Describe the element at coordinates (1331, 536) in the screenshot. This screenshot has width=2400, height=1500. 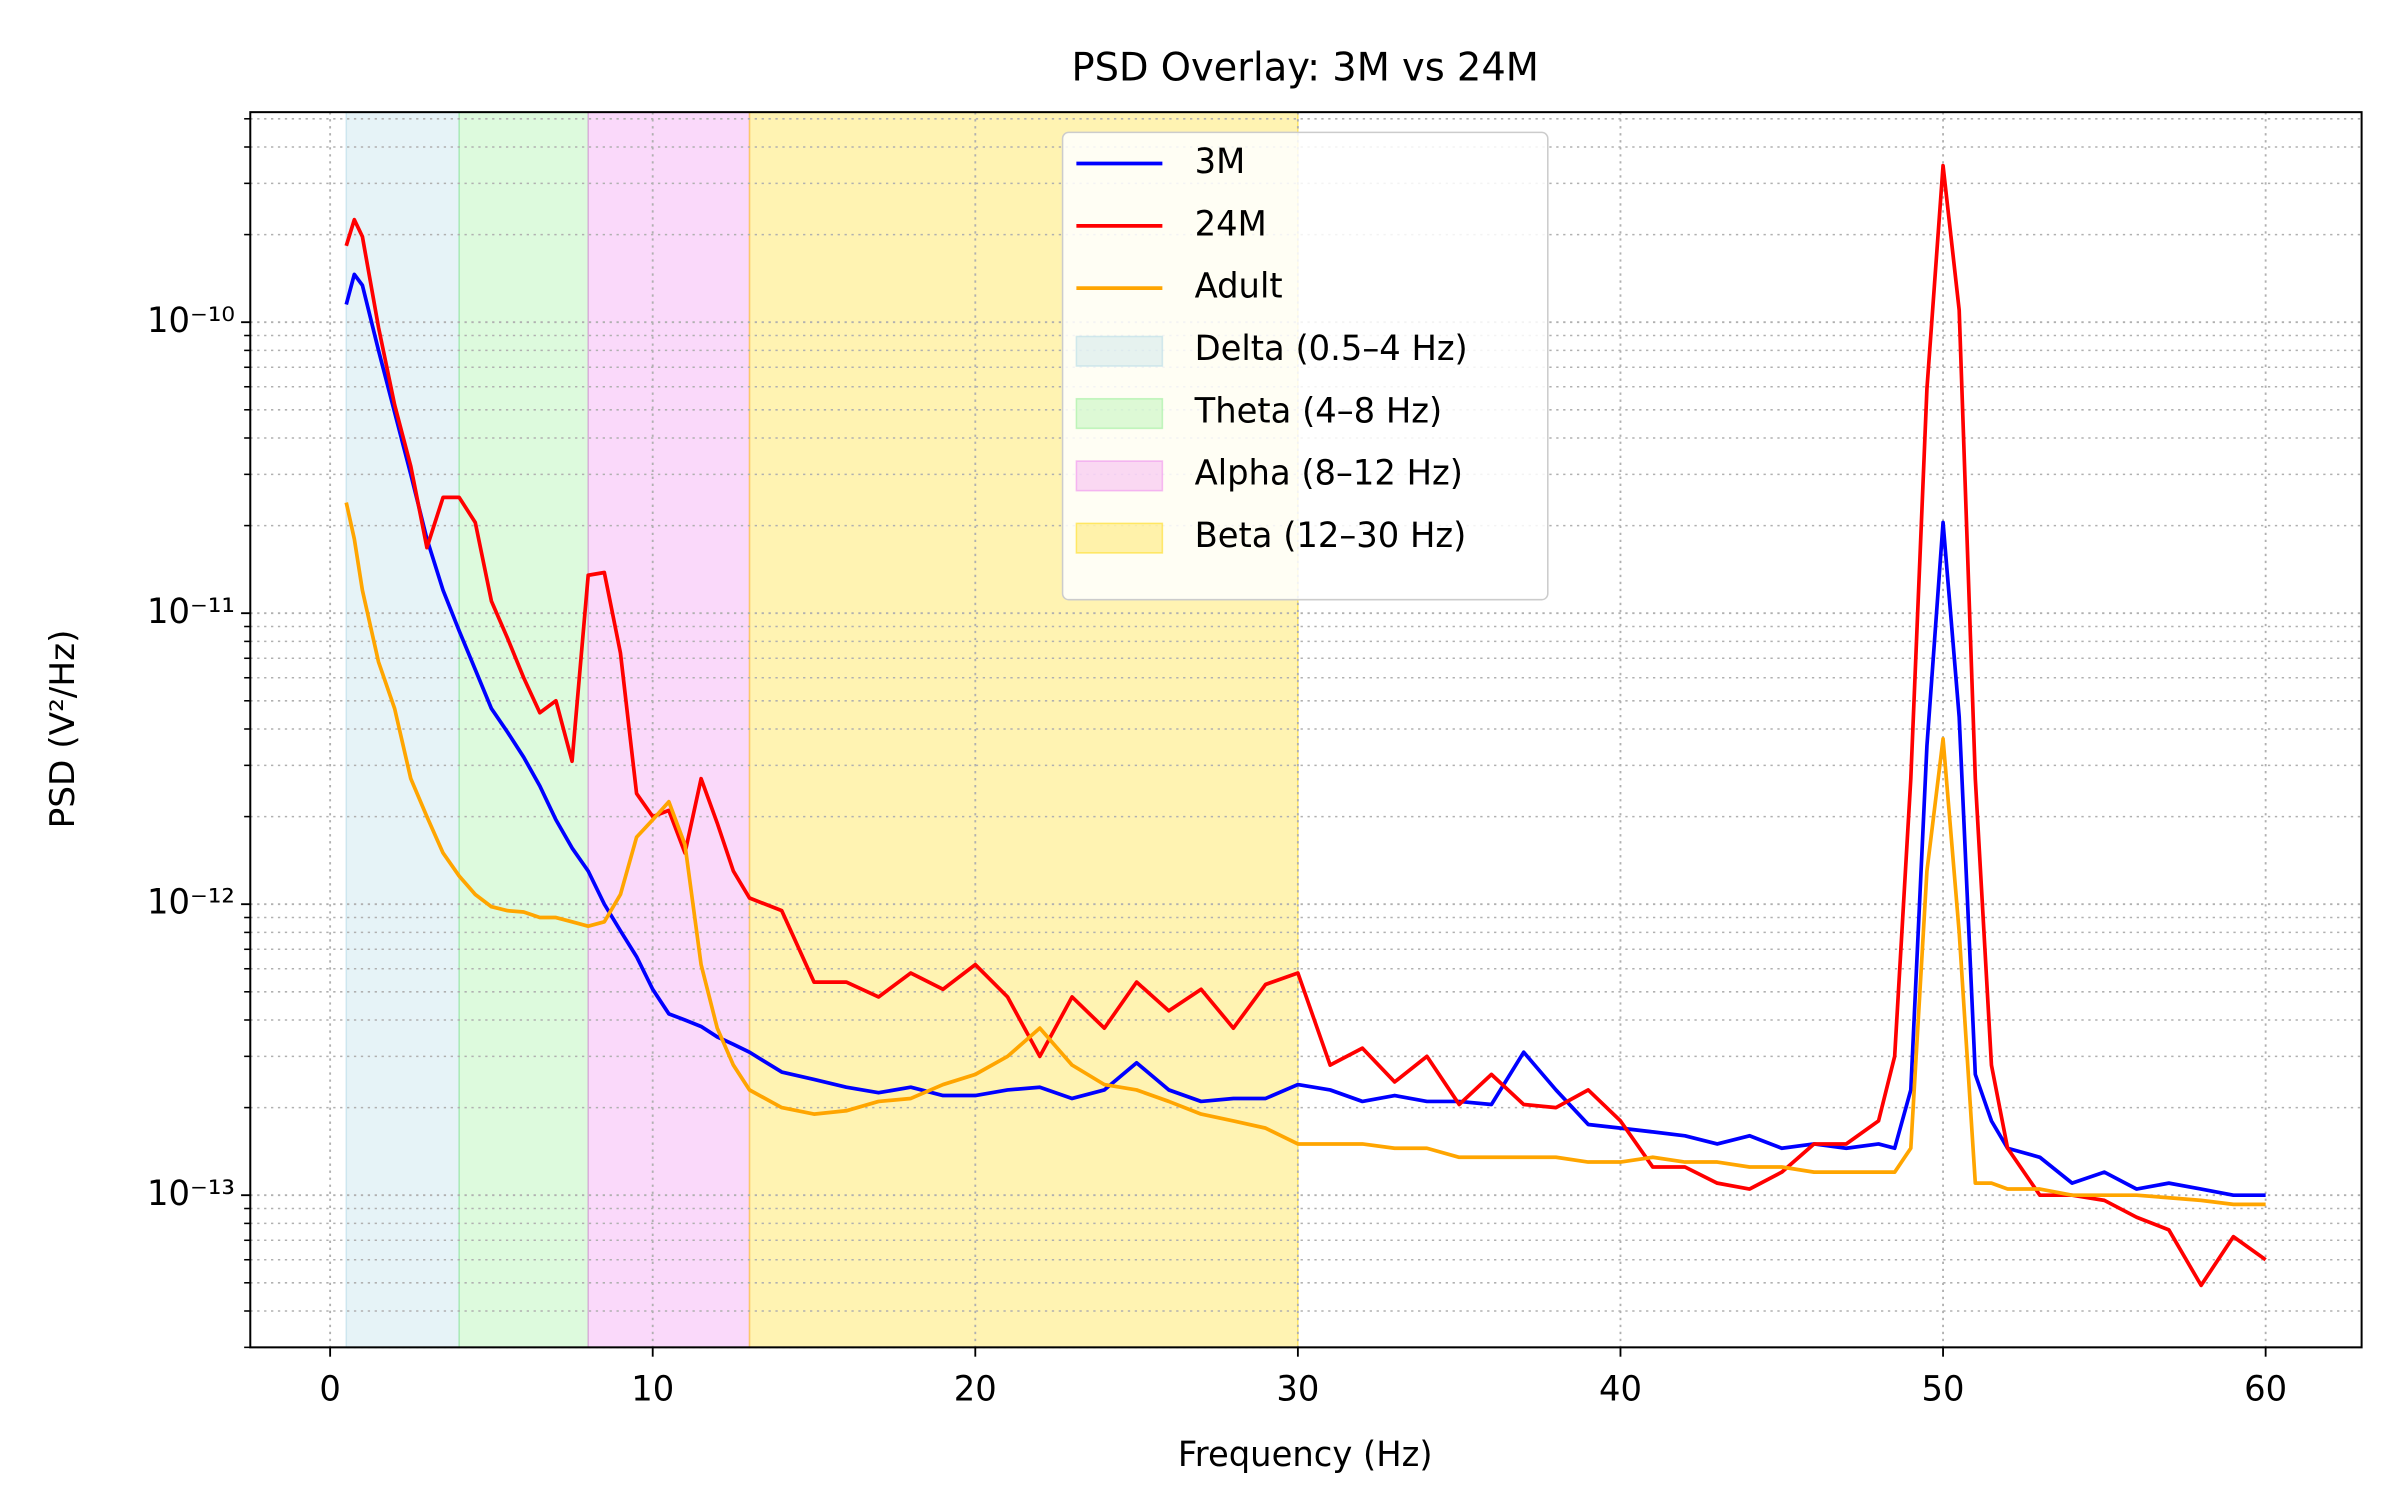
I see `legend-label: Beta (12–30 Hz)` at that location.